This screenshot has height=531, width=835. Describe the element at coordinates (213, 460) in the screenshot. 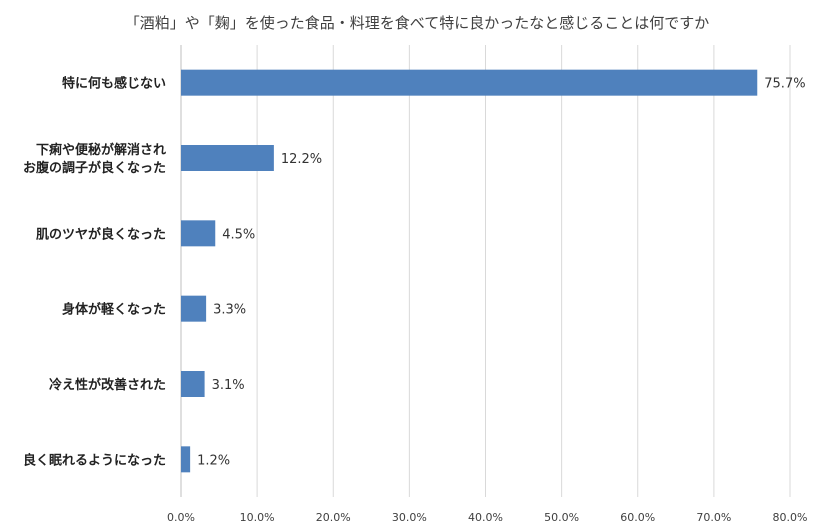

I see `data-label: 1.2%` at that location.